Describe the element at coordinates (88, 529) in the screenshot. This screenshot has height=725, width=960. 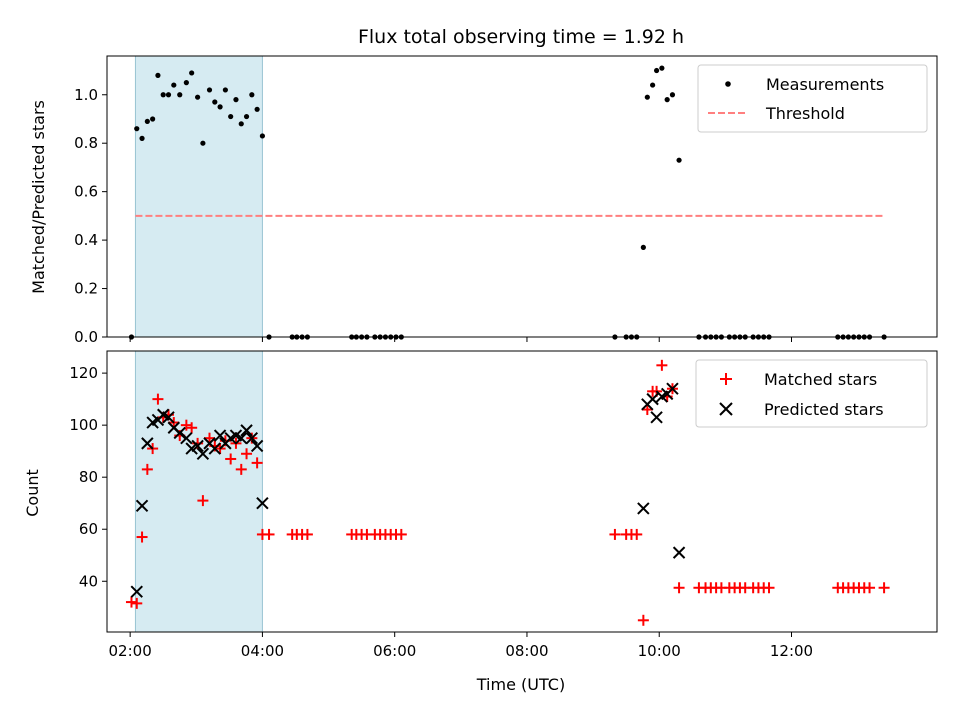
I see `y-tick-label: 60` at that location.